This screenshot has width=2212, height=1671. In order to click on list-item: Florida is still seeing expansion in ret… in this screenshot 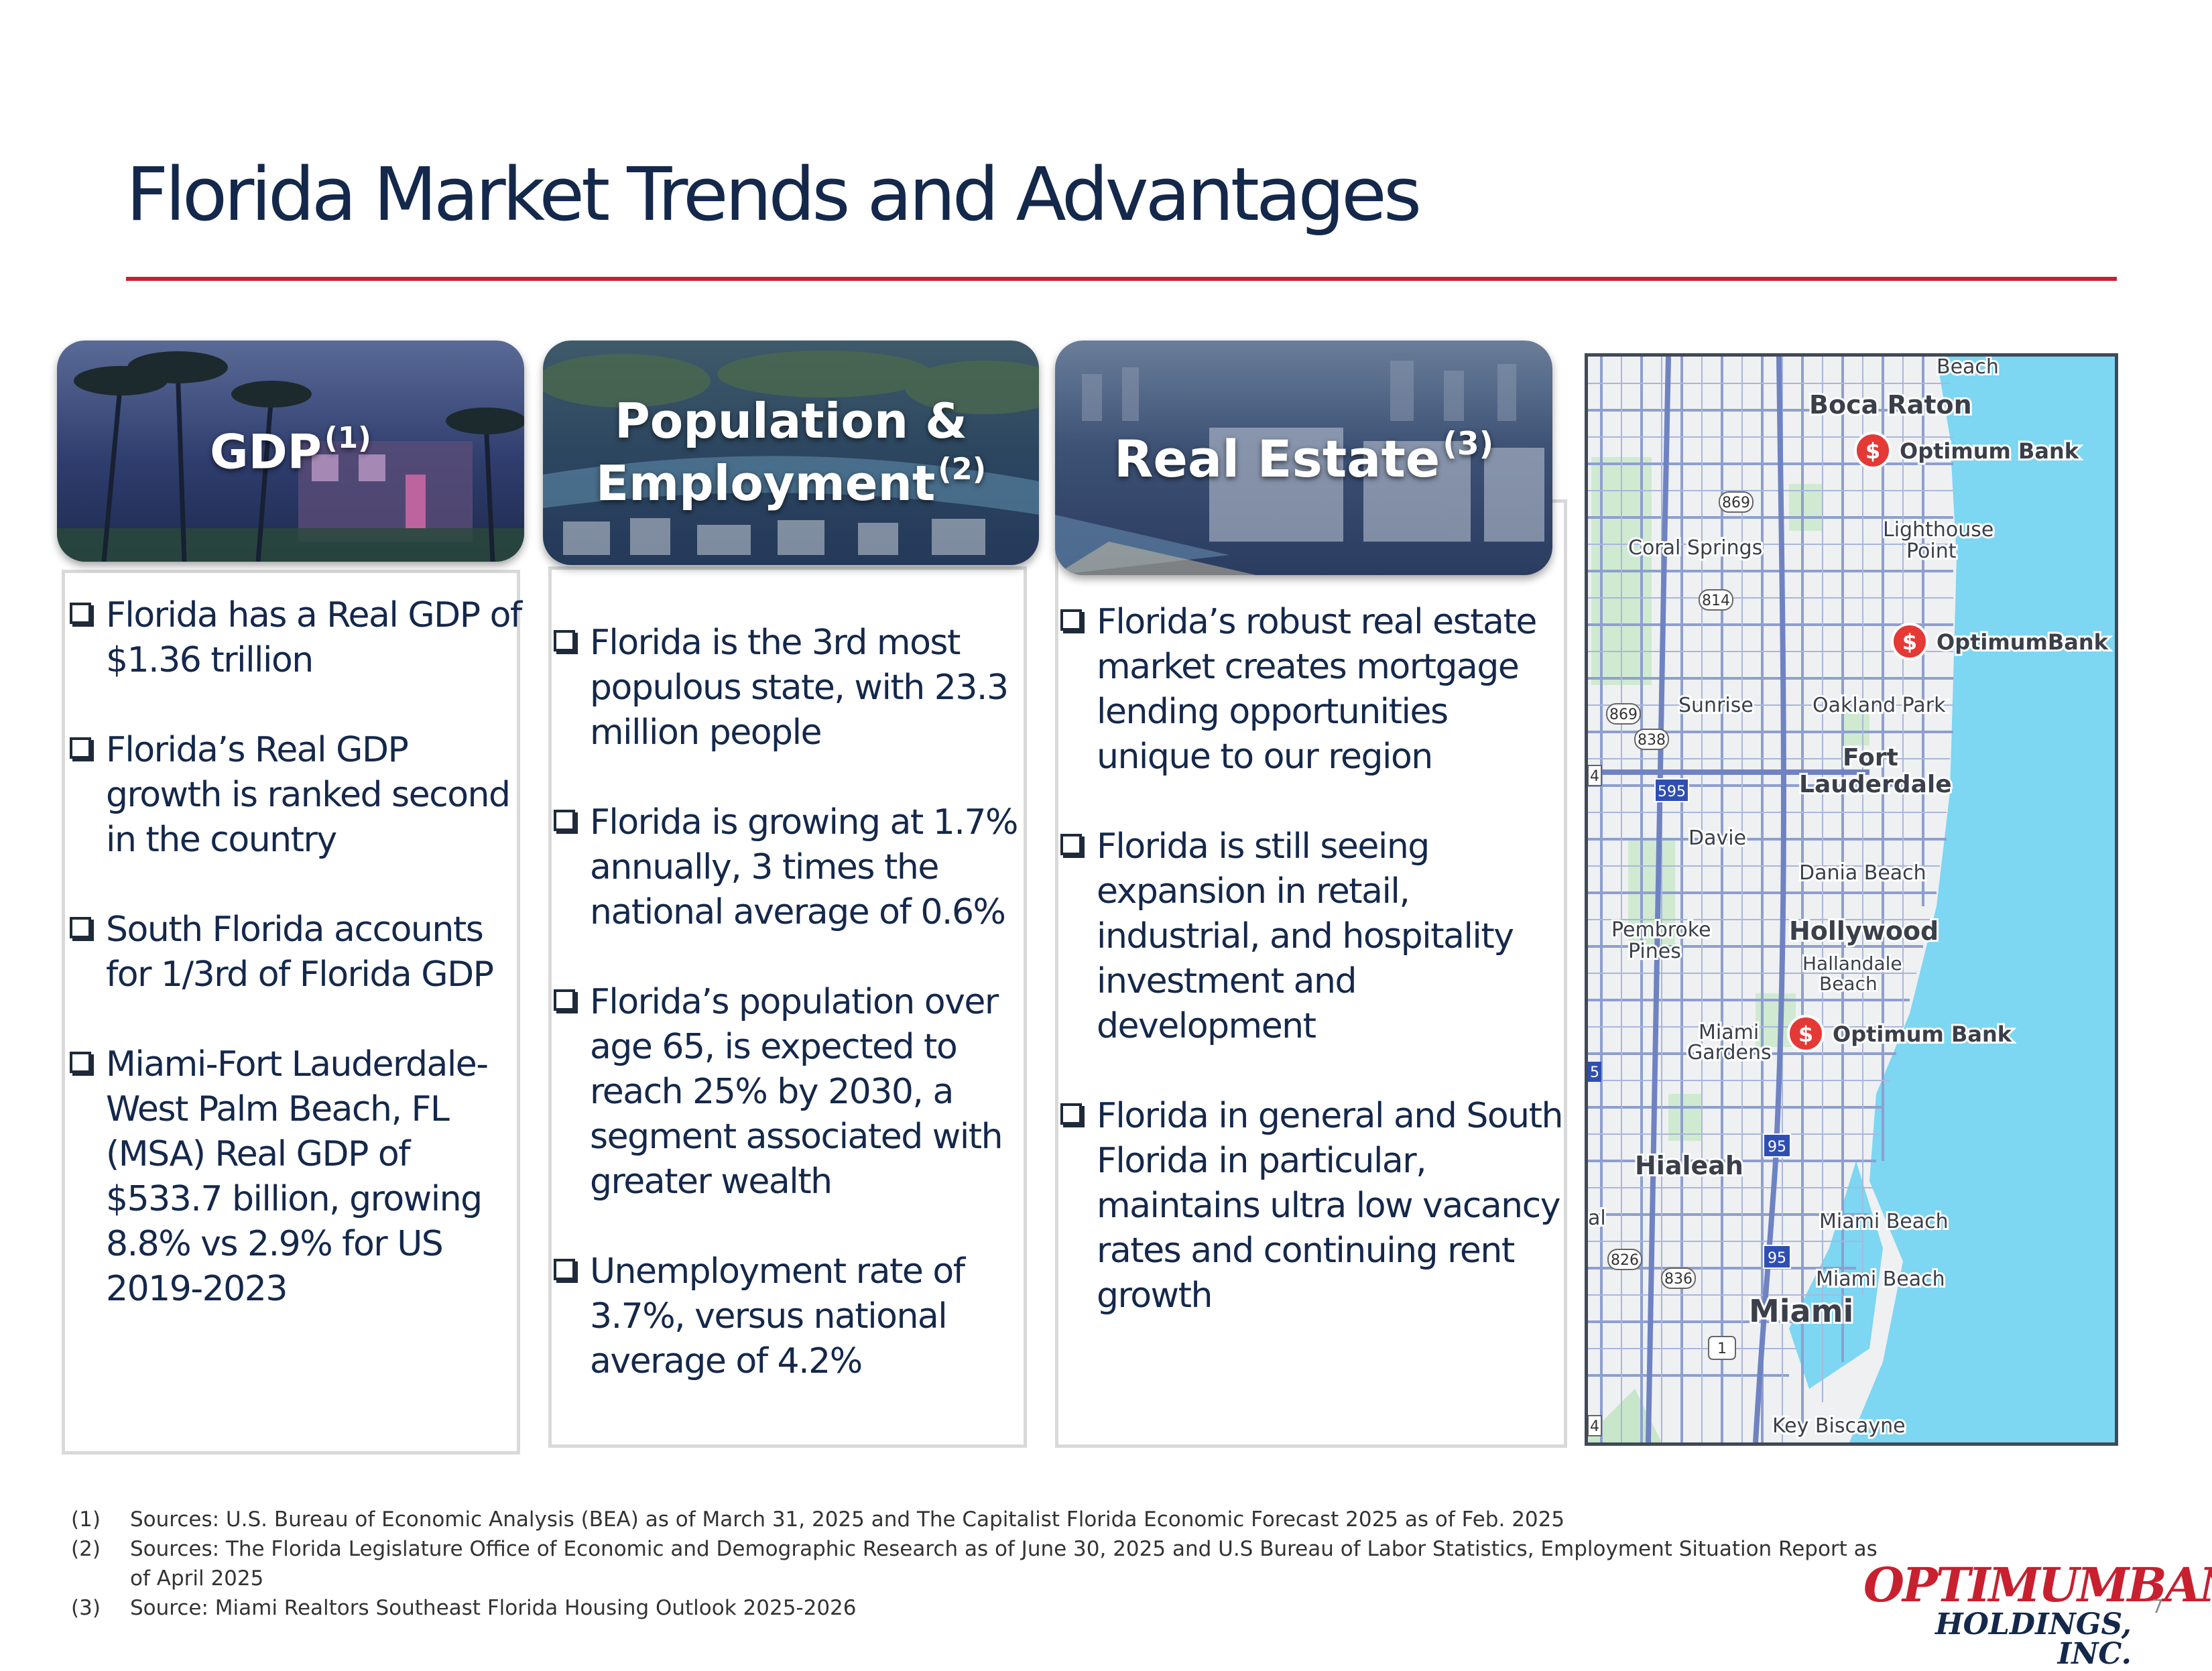, I will do `click(1313, 936)`.